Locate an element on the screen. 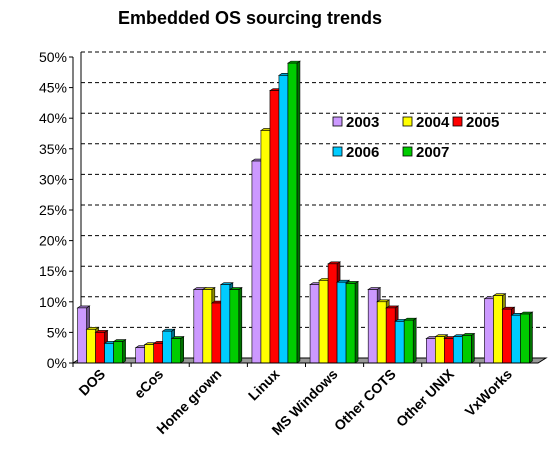 The image size is (558, 462). legend-label: 2005 is located at coordinates (482, 122).